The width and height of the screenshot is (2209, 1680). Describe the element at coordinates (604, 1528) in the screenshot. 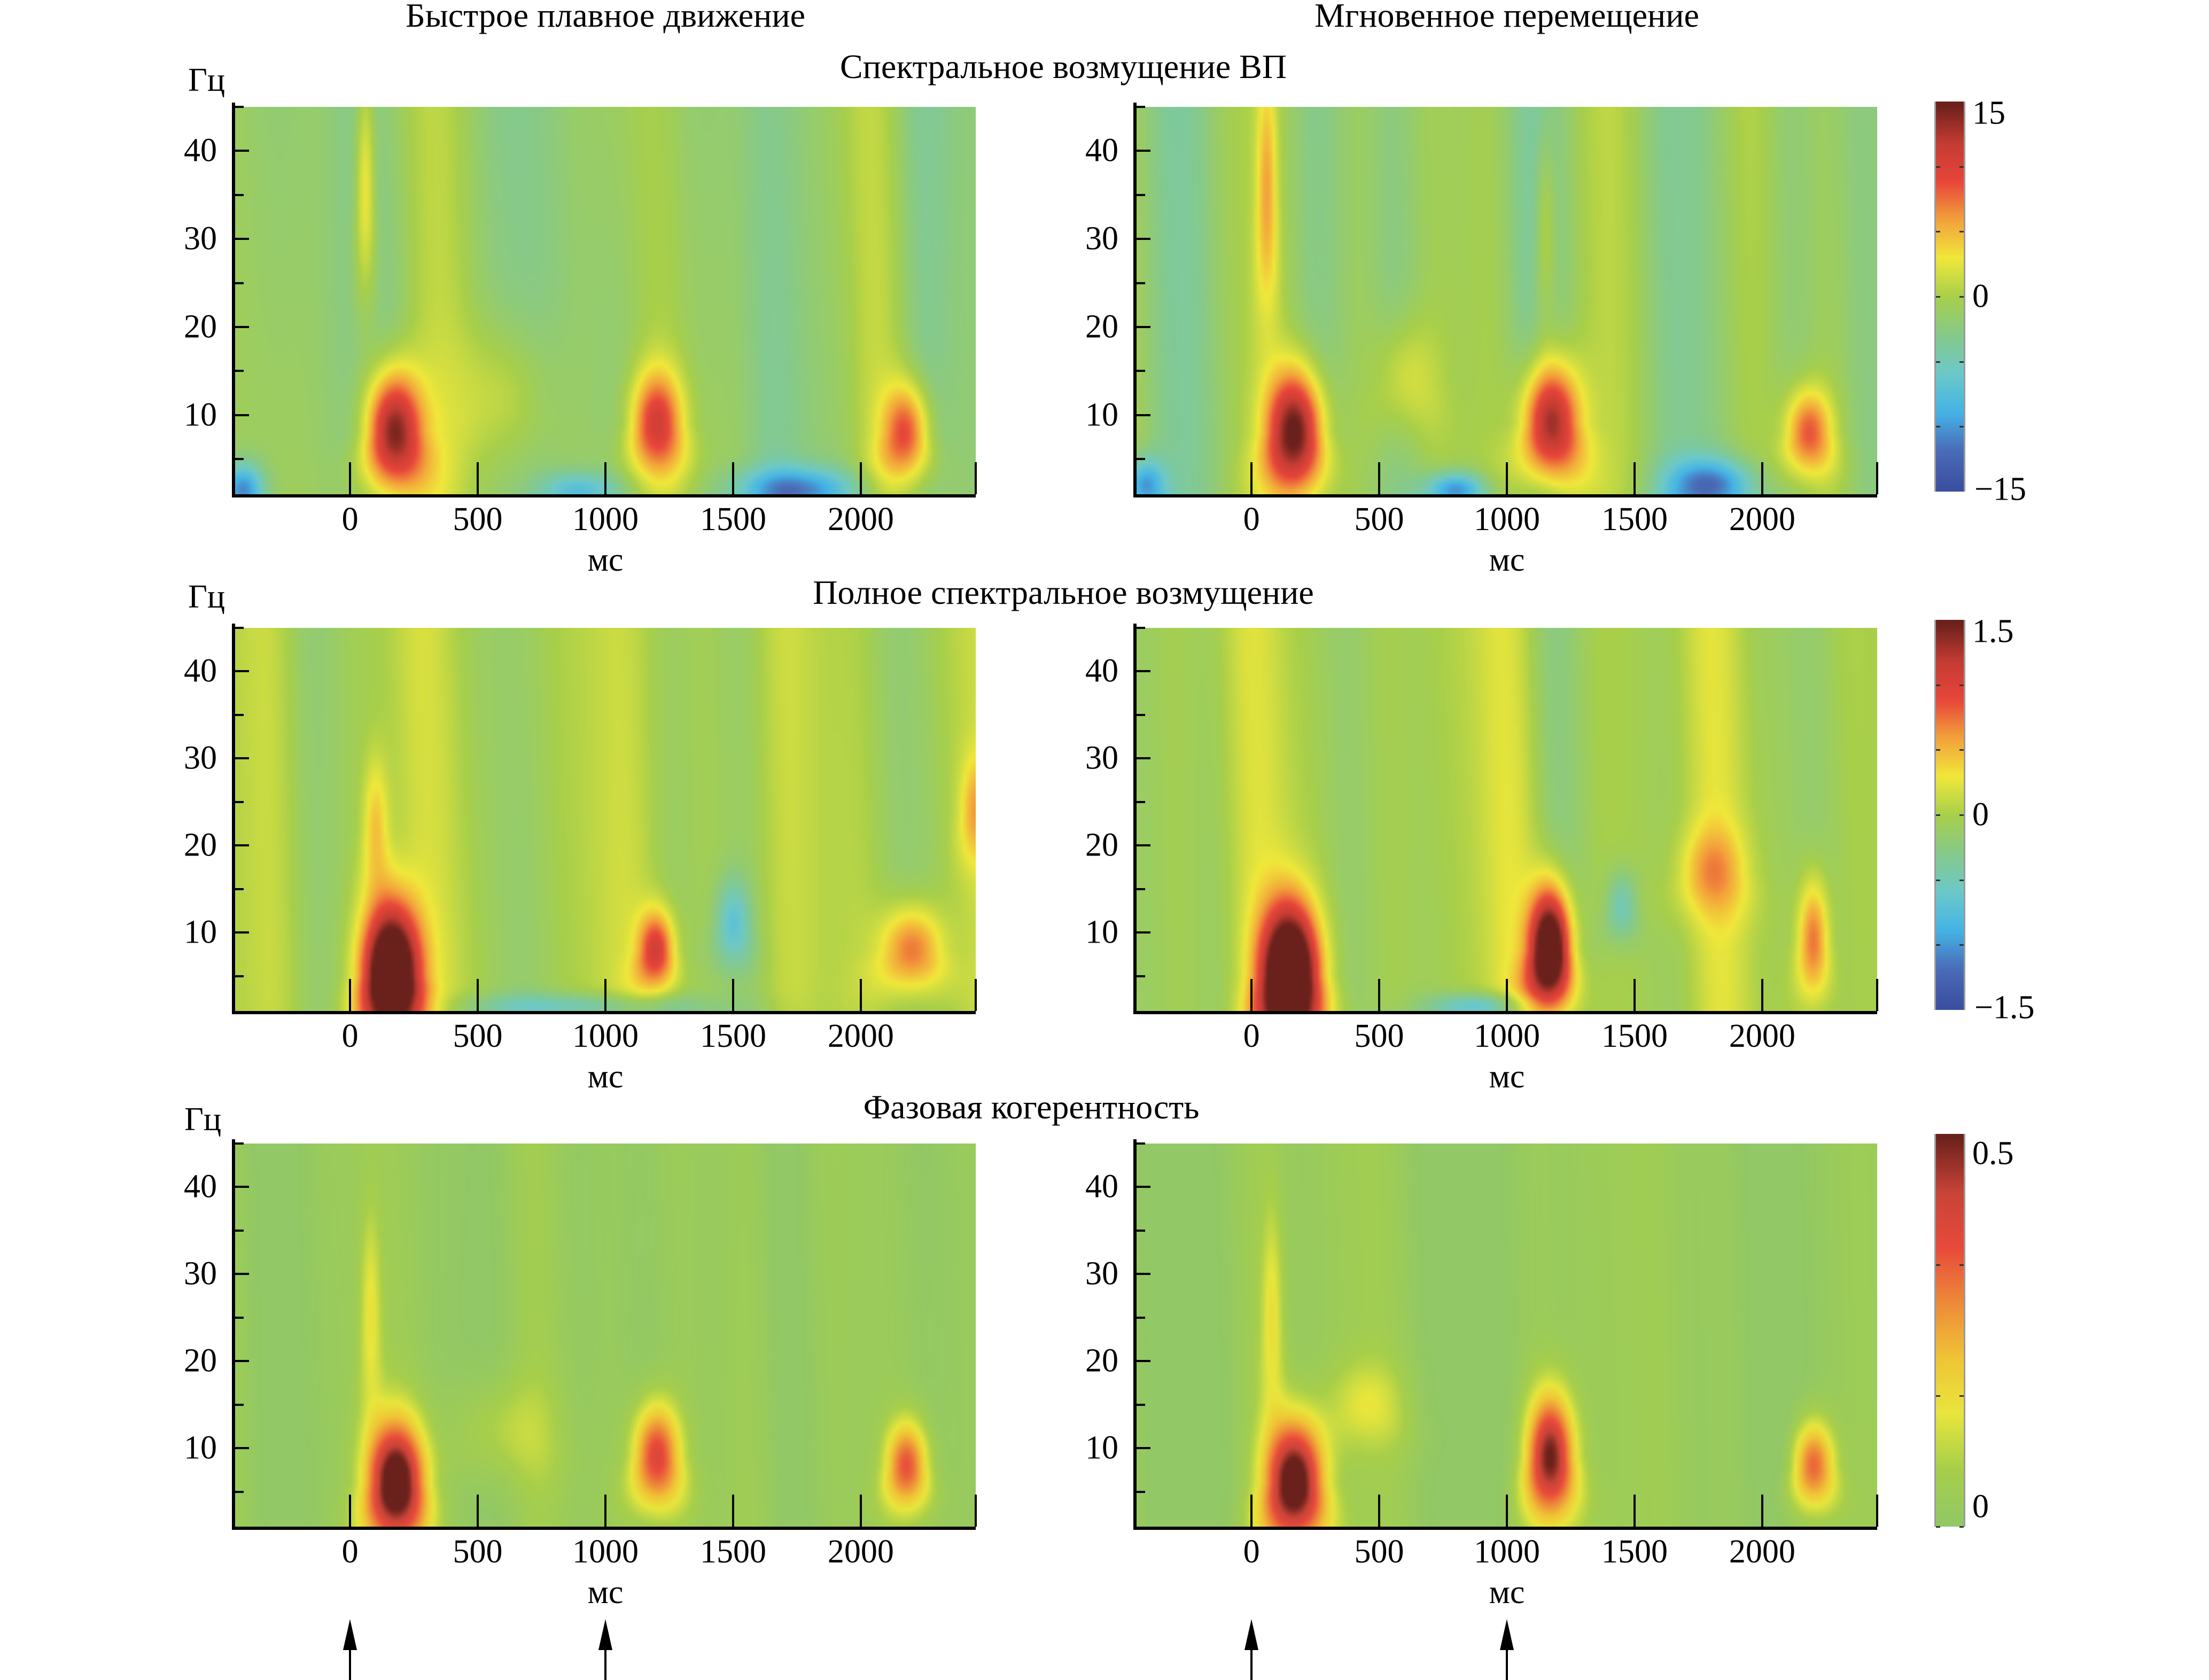

I see `x-axis-line` at that location.